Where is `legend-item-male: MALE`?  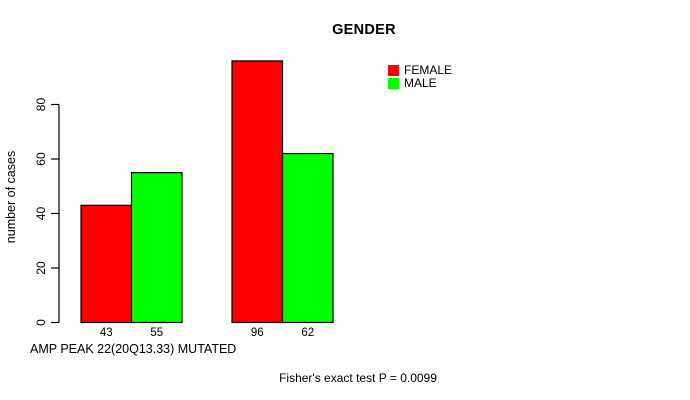
legend-item-male: MALE is located at coordinates (420, 83).